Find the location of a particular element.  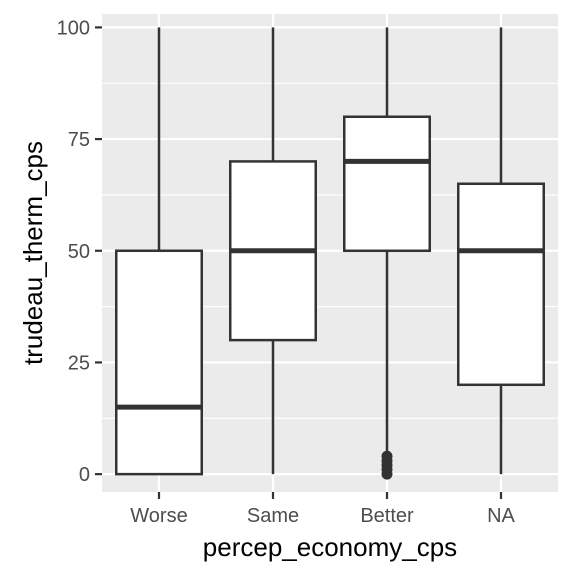

y-tick-label: 25 is located at coordinates (79, 363).